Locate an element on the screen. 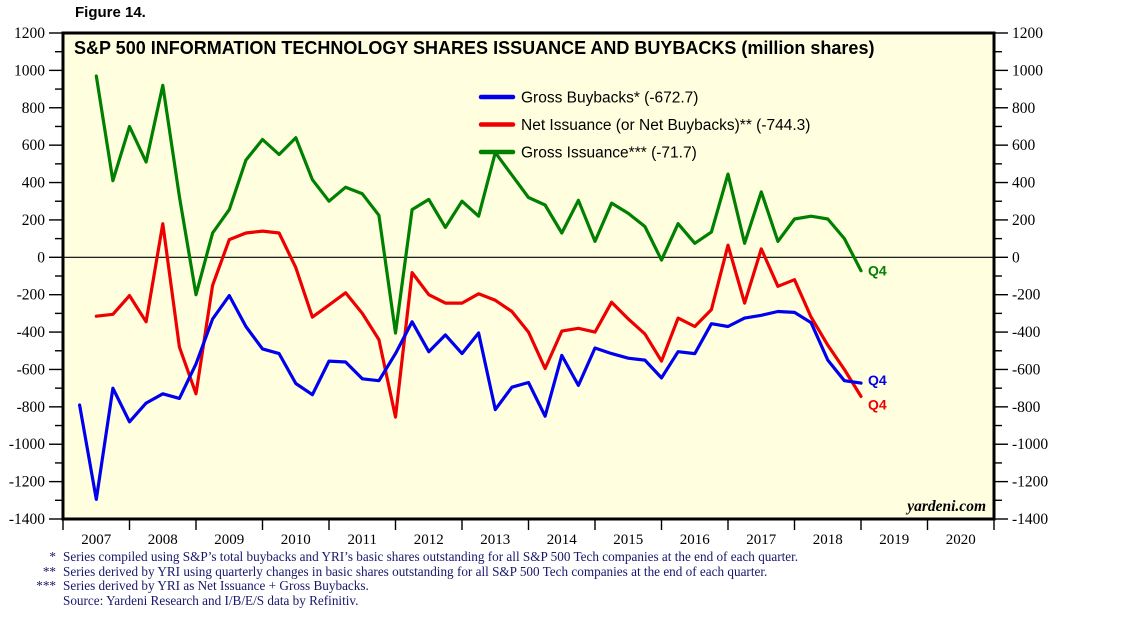 This screenshot has width=1138, height=629. footnote-marker: *** is located at coordinates (46, 586).